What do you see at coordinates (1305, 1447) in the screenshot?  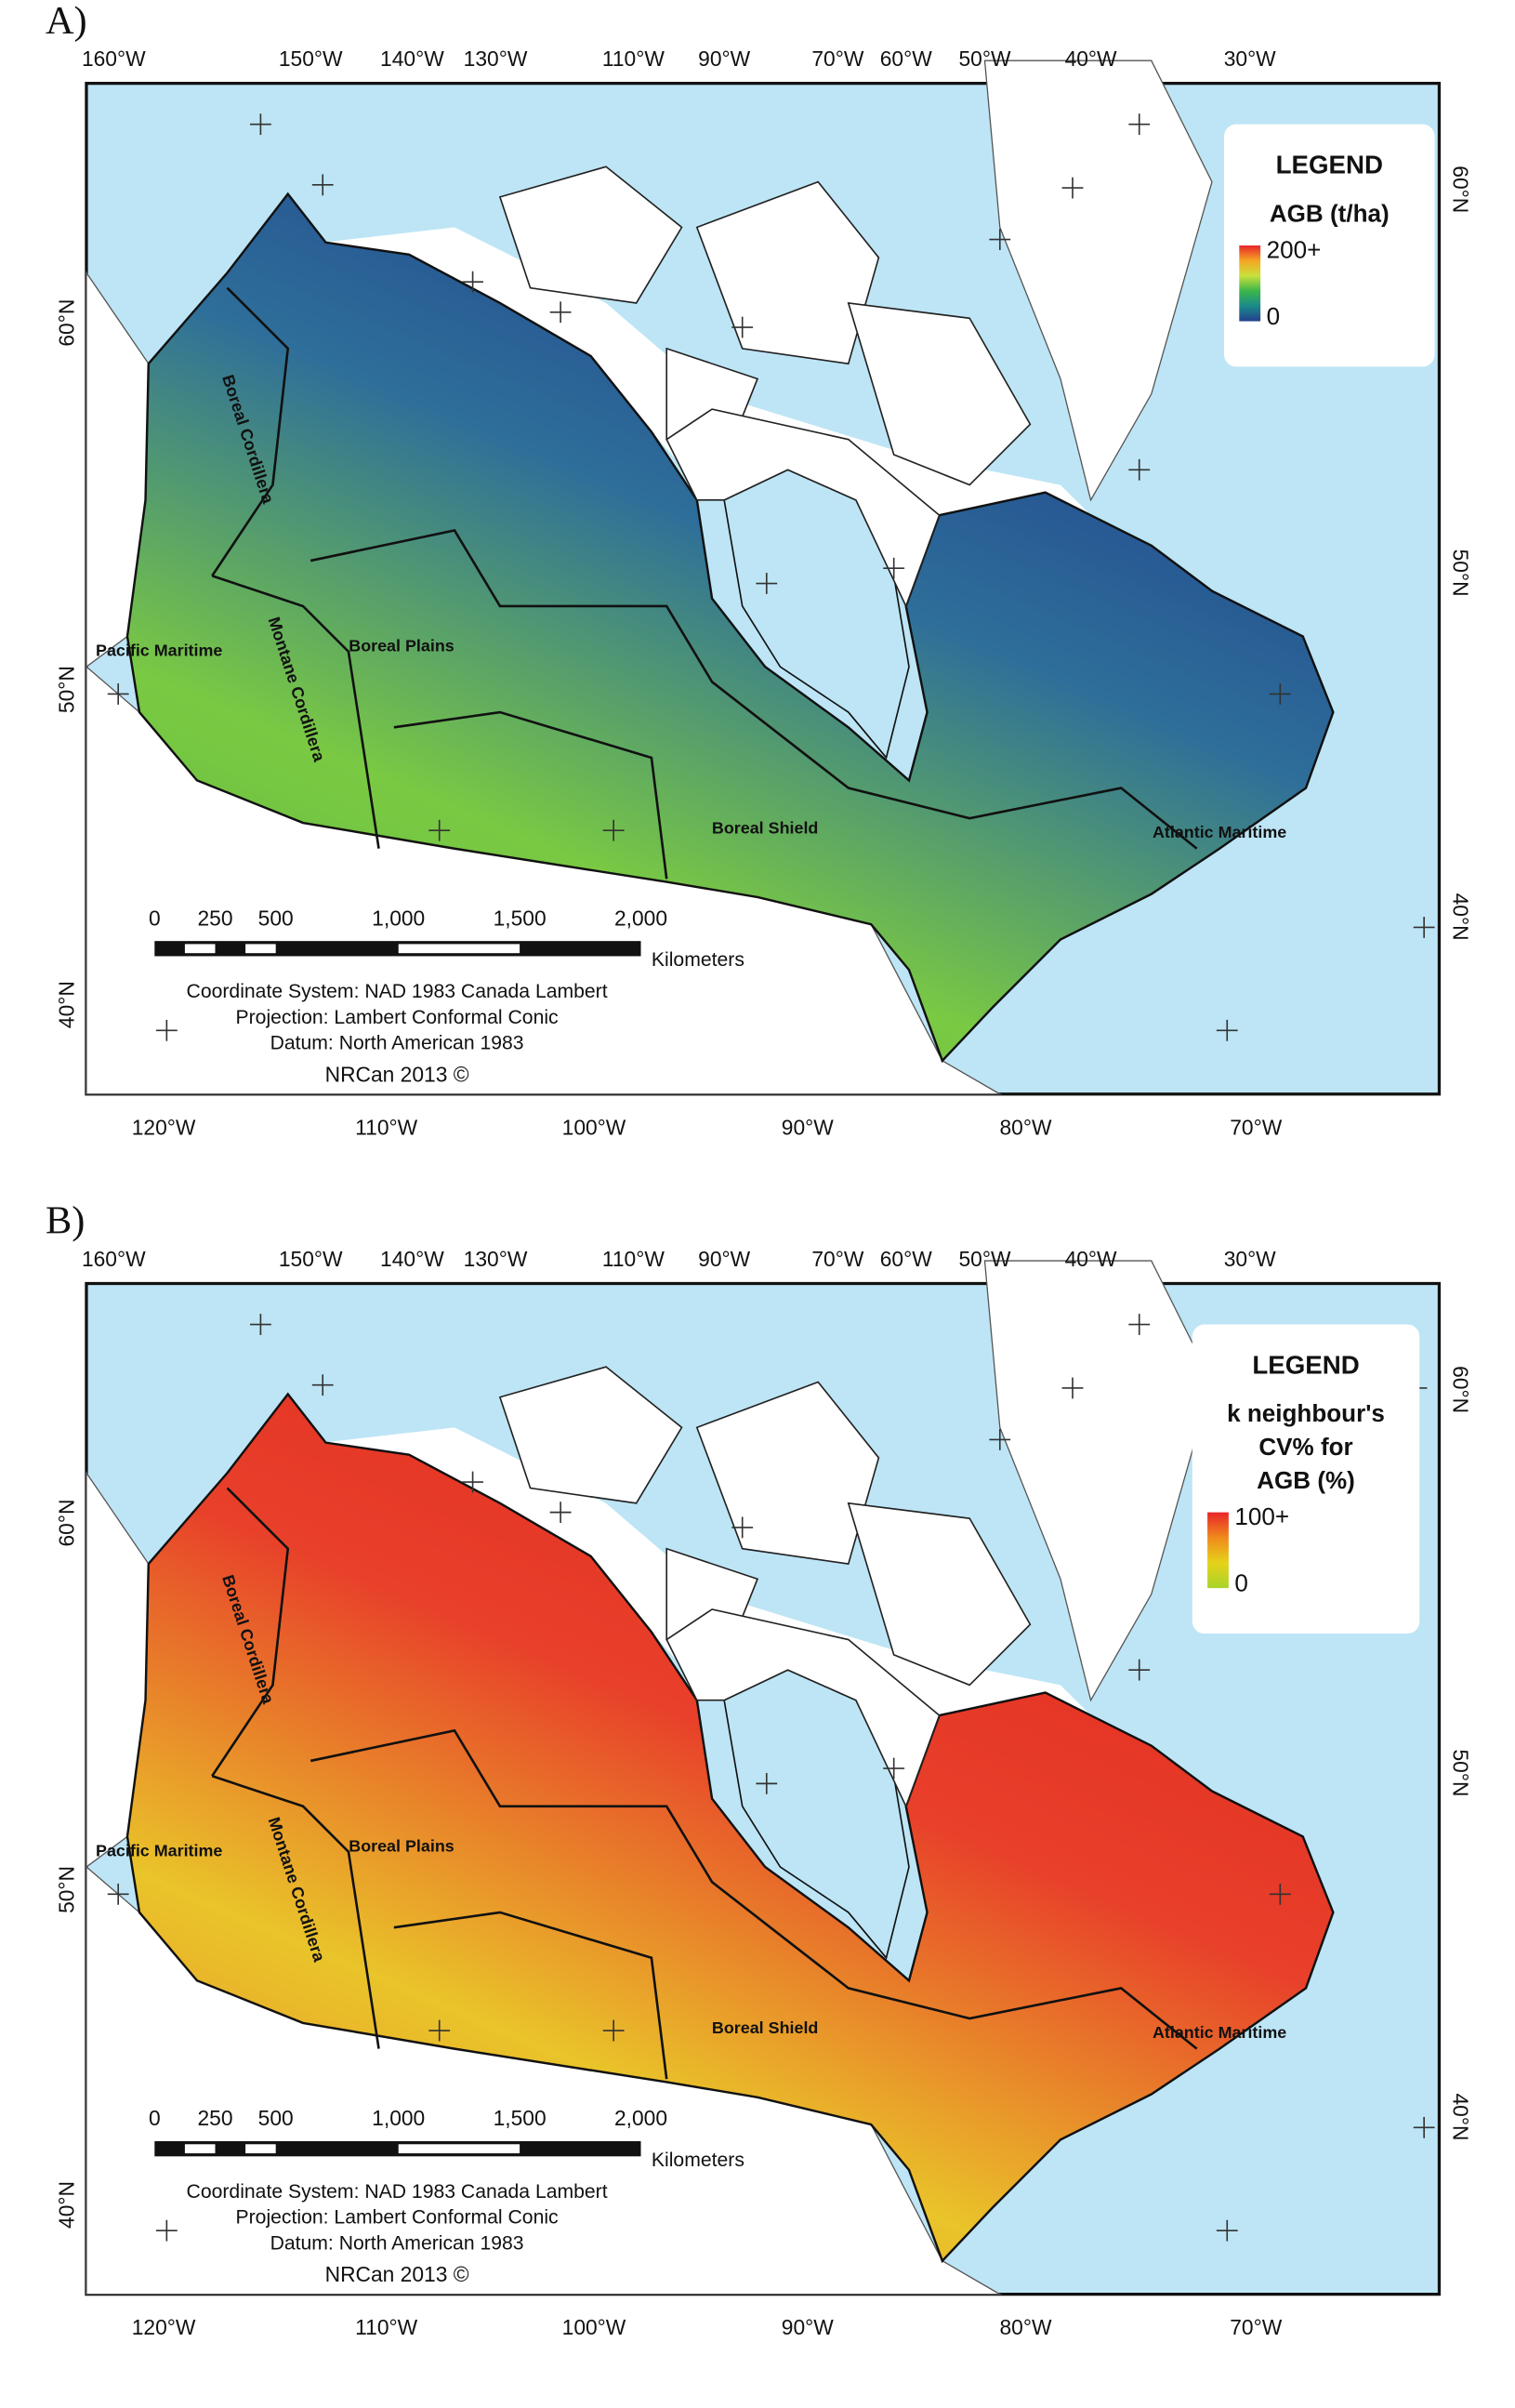 I see `legend-subtitle: CV% for` at bounding box center [1305, 1447].